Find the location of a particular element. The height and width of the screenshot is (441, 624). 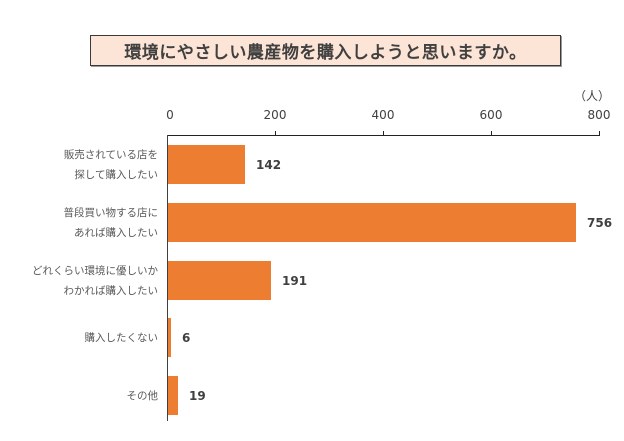

bar-value-label: 191 is located at coordinates (295, 281).